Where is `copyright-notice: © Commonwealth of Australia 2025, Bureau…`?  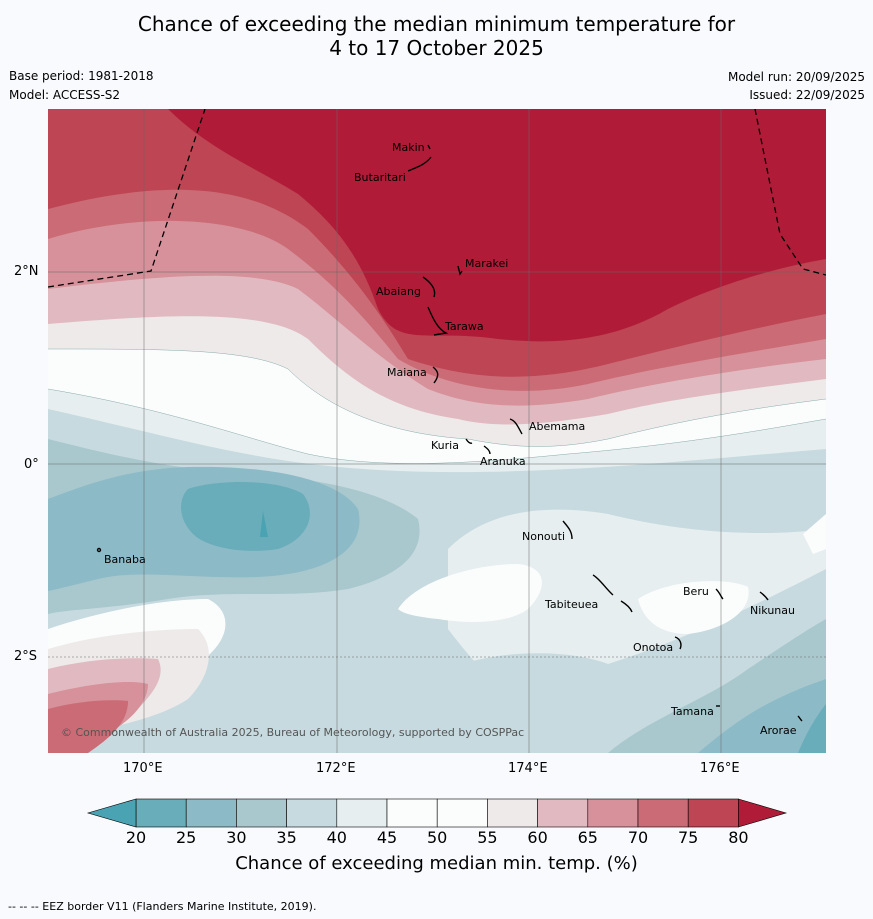
copyright-notice: © Commonwealth of Australia 2025, Bureau… is located at coordinates (292, 732).